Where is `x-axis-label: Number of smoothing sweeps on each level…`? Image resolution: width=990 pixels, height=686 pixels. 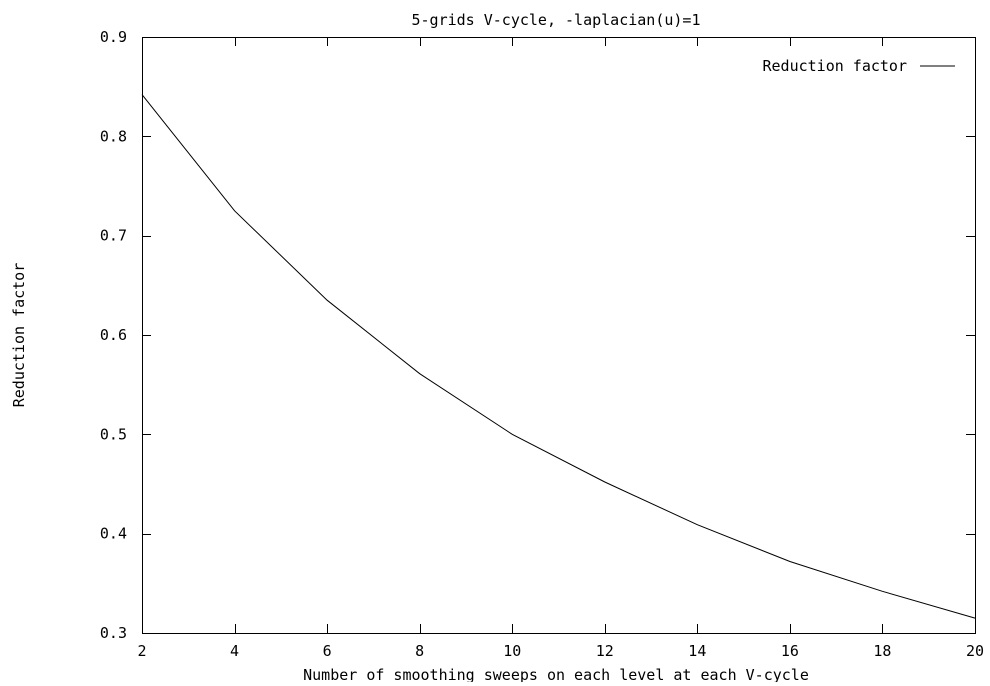 x-axis-label: Number of smoothing sweeps on each level… is located at coordinates (556, 674).